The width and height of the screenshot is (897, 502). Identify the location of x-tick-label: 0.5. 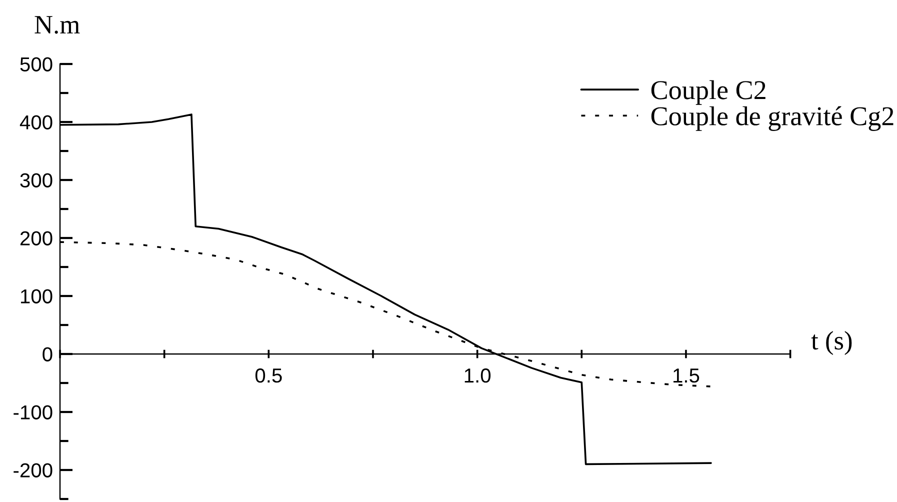
(268, 375).